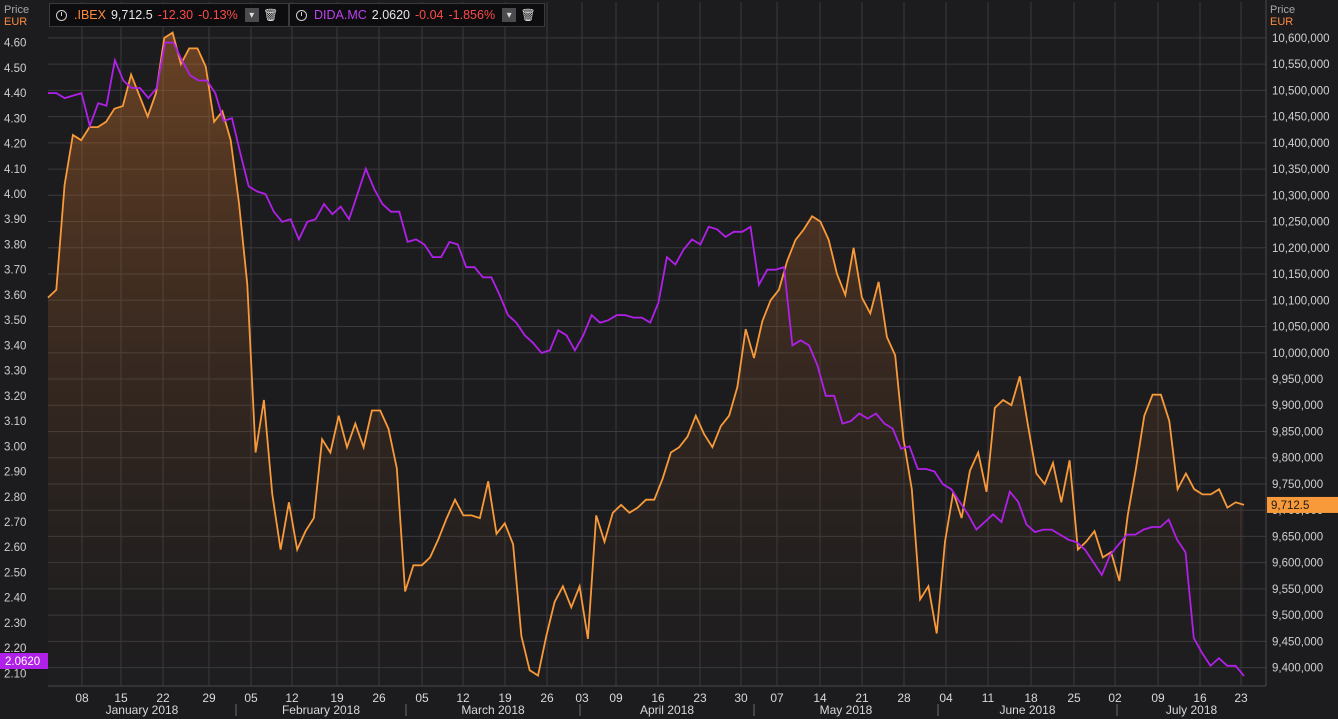  Describe the element at coordinates (22, 662) in the screenshot. I see `dida-price-tag-text: 2.0620` at that location.